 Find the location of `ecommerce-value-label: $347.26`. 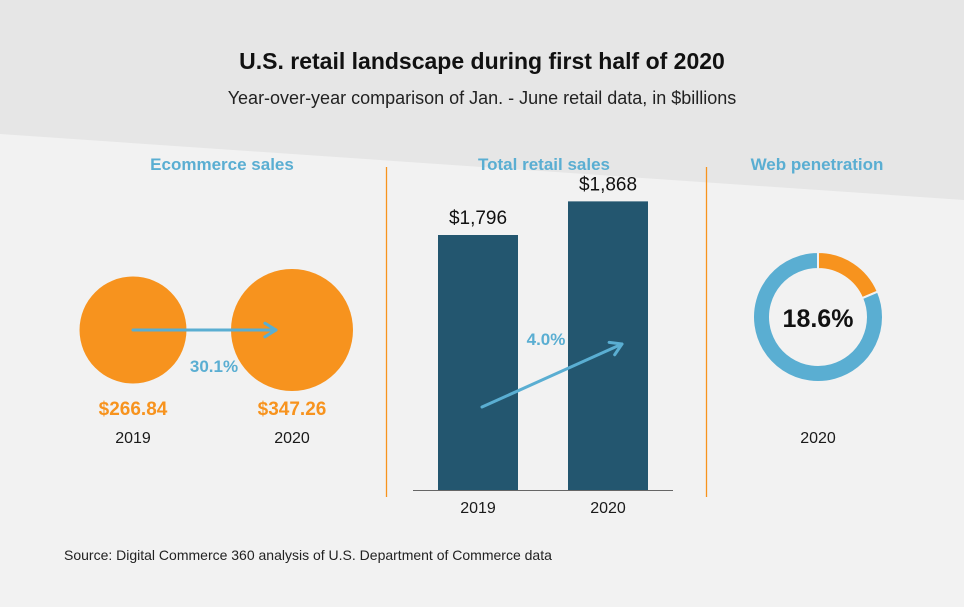

ecommerce-value-label: $347.26 is located at coordinates (292, 409).